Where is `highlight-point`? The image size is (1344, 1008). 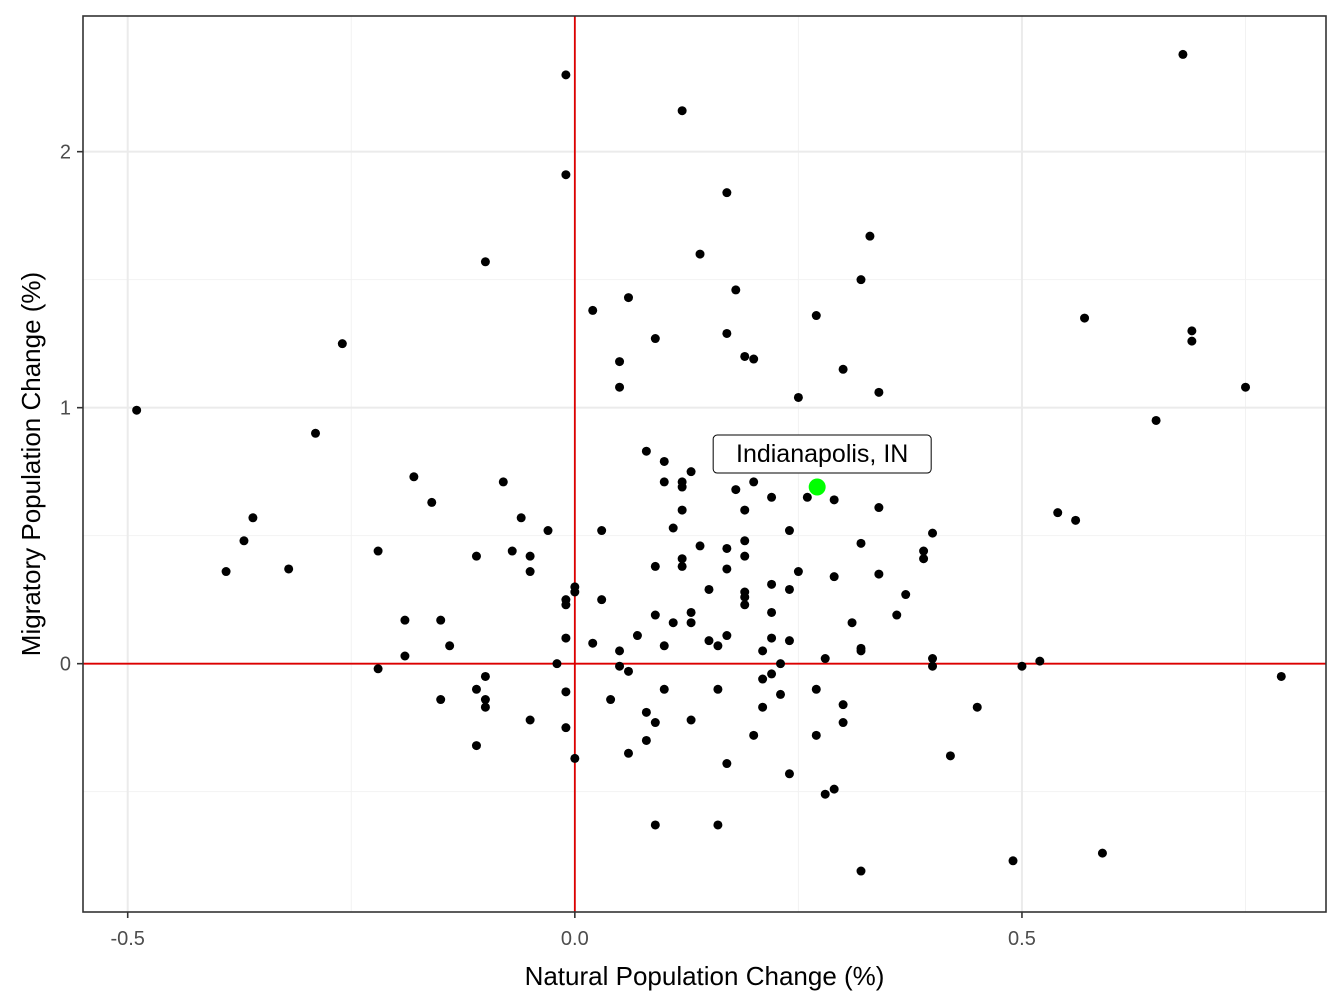
highlight-point is located at coordinates (817, 487).